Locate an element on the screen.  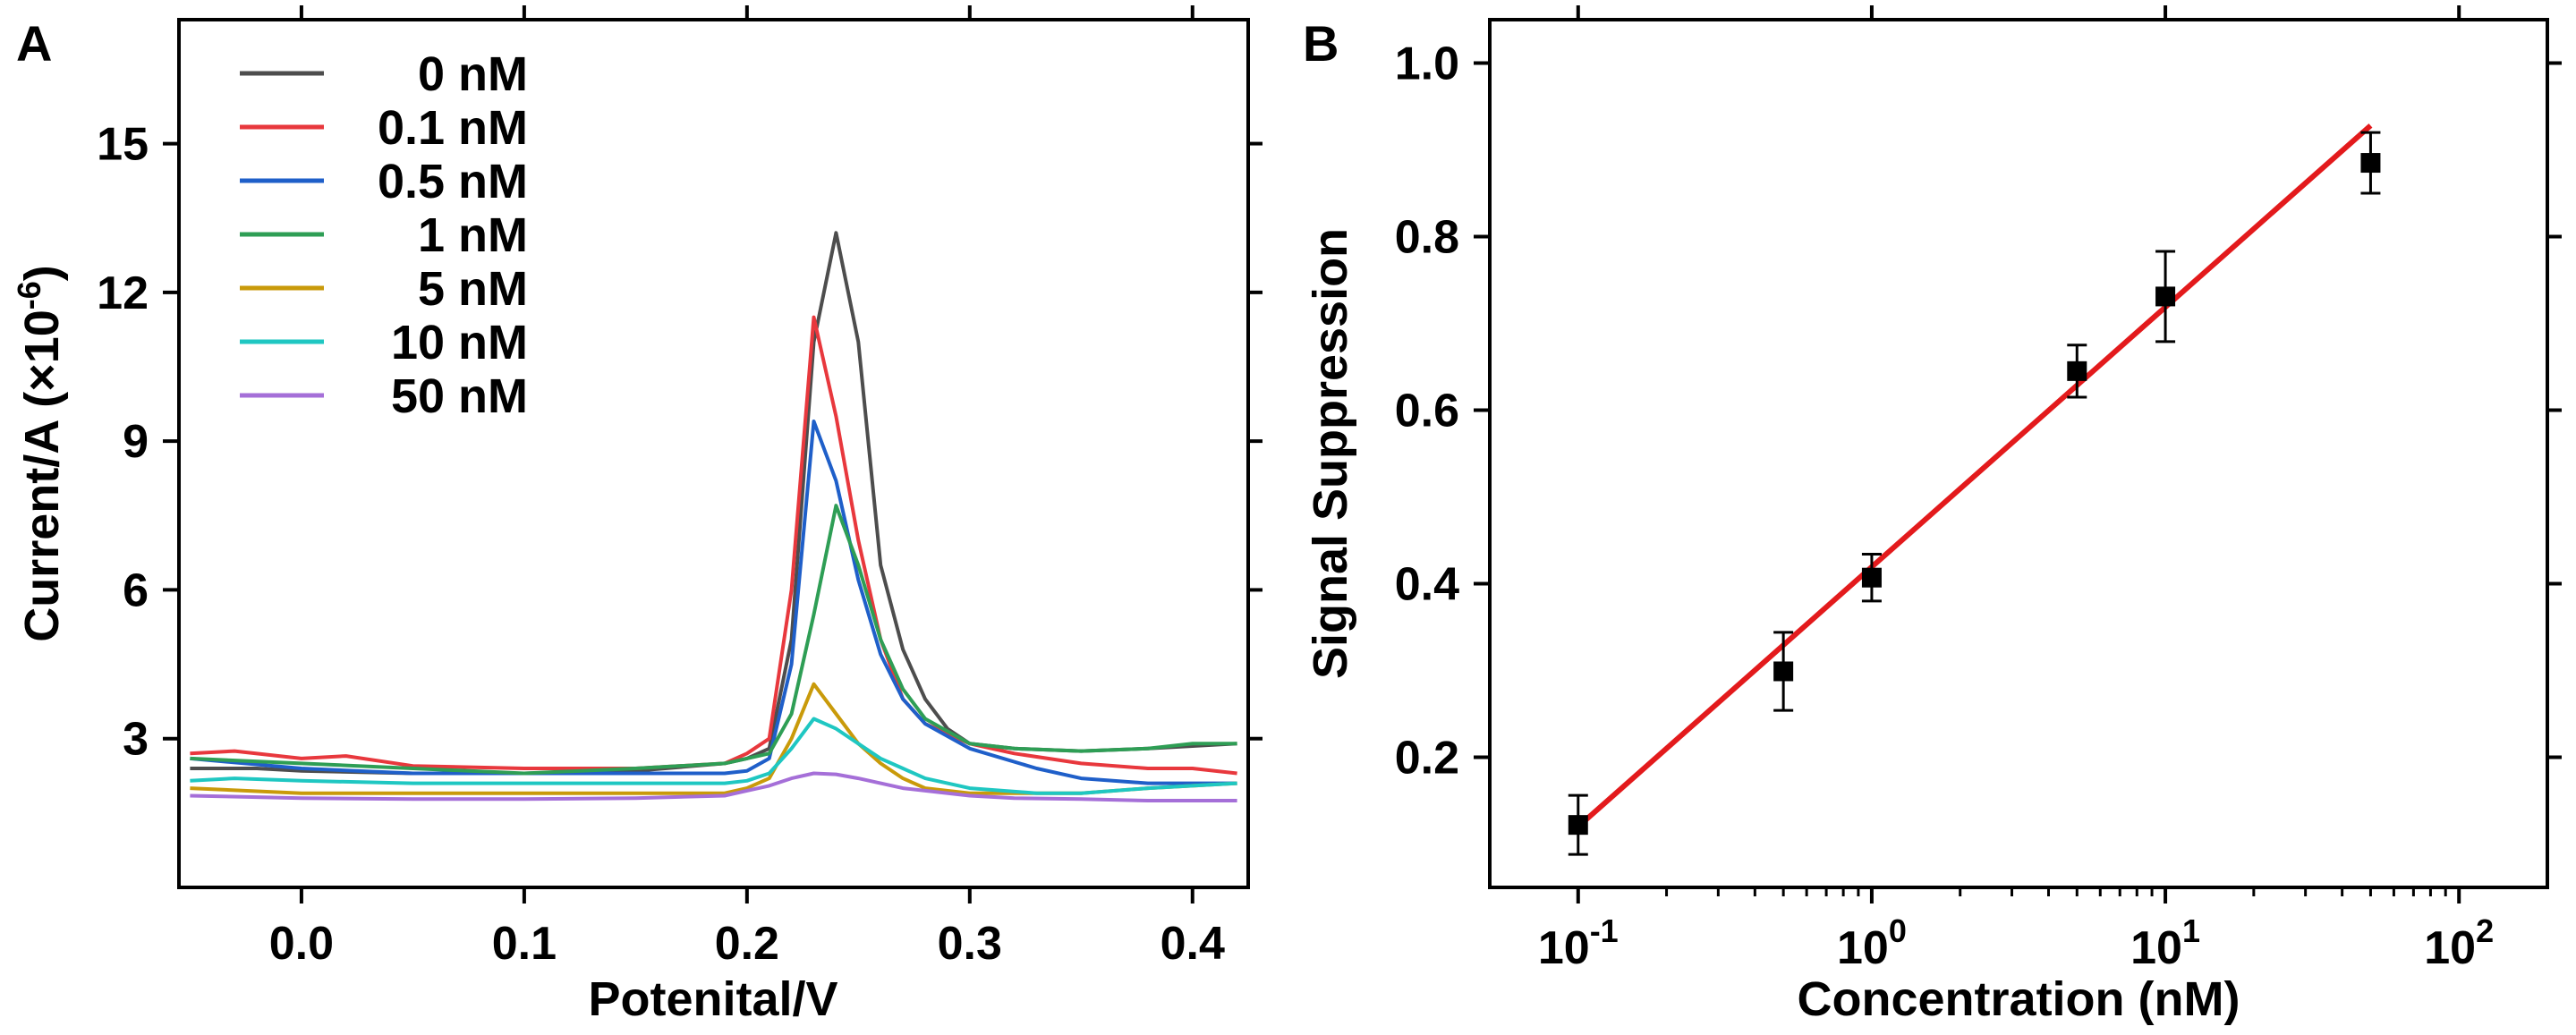
legend-label: 50 nM is located at coordinates (460, 396).